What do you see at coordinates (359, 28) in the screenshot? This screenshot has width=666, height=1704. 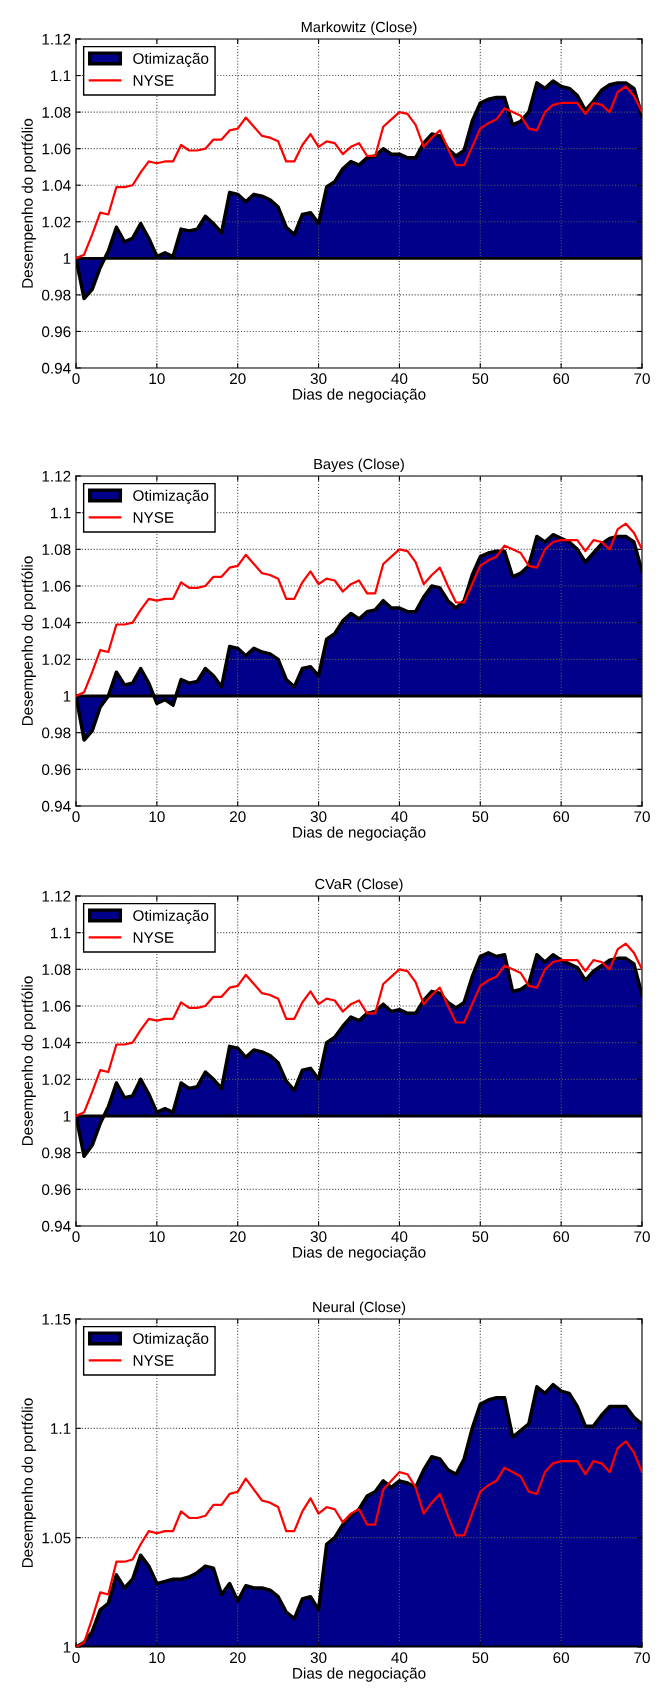 I see `chart-title: Markowitz (Close)` at bounding box center [359, 28].